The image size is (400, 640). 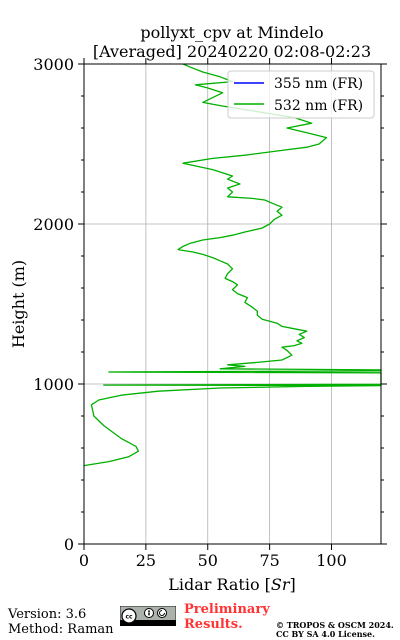 What do you see at coordinates (227, 609) in the screenshot?
I see `preliminary-notice-line-1: Preliminary` at bounding box center [227, 609].